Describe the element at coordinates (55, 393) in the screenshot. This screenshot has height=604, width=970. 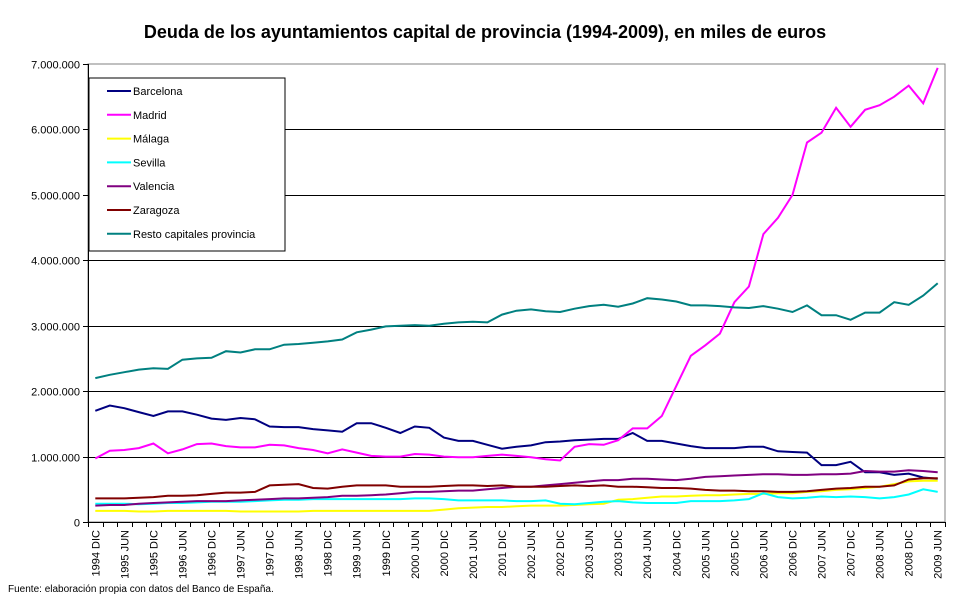
I see `y-tick-label: 2.000.000` at that location.